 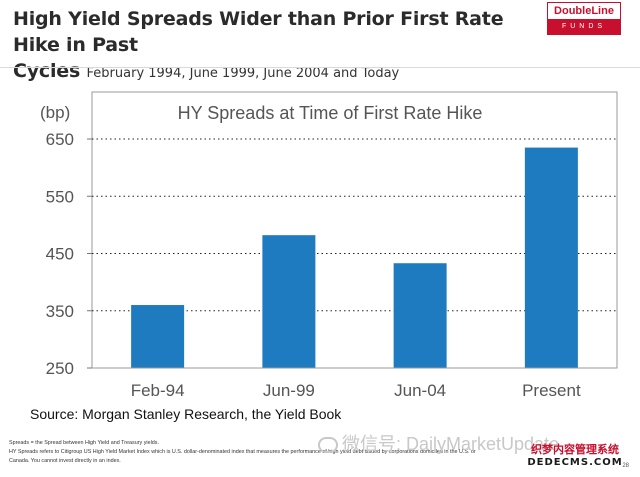 What do you see at coordinates (551, 390) in the screenshot?
I see `x-tick-label: Present` at bounding box center [551, 390].